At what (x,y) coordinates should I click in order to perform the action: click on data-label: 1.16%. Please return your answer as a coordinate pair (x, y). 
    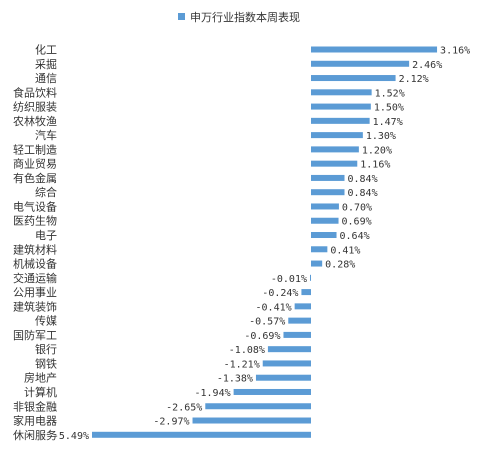
    Looking at the image, I should click on (375, 165).